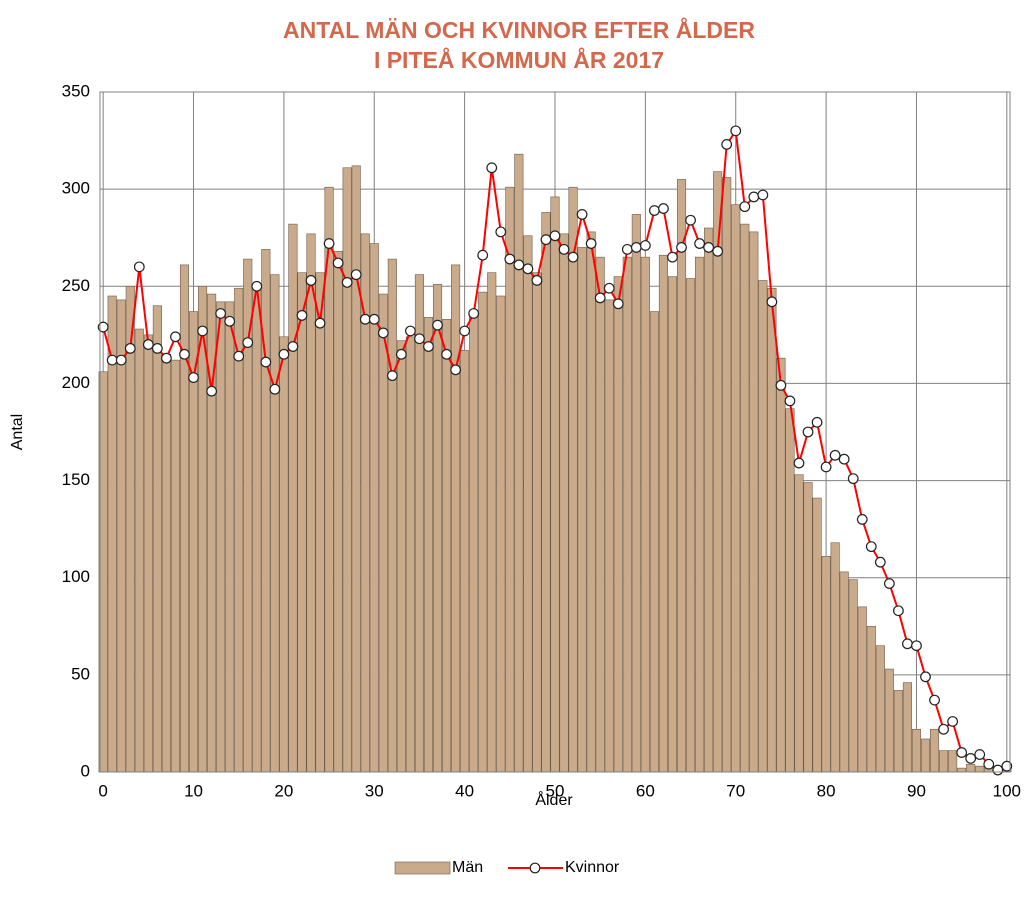 The width and height of the screenshot is (1026, 909). What do you see at coordinates (76, 188) in the screenshot?
I see `y-tick-label: 300` at bounding box center [76, 188].